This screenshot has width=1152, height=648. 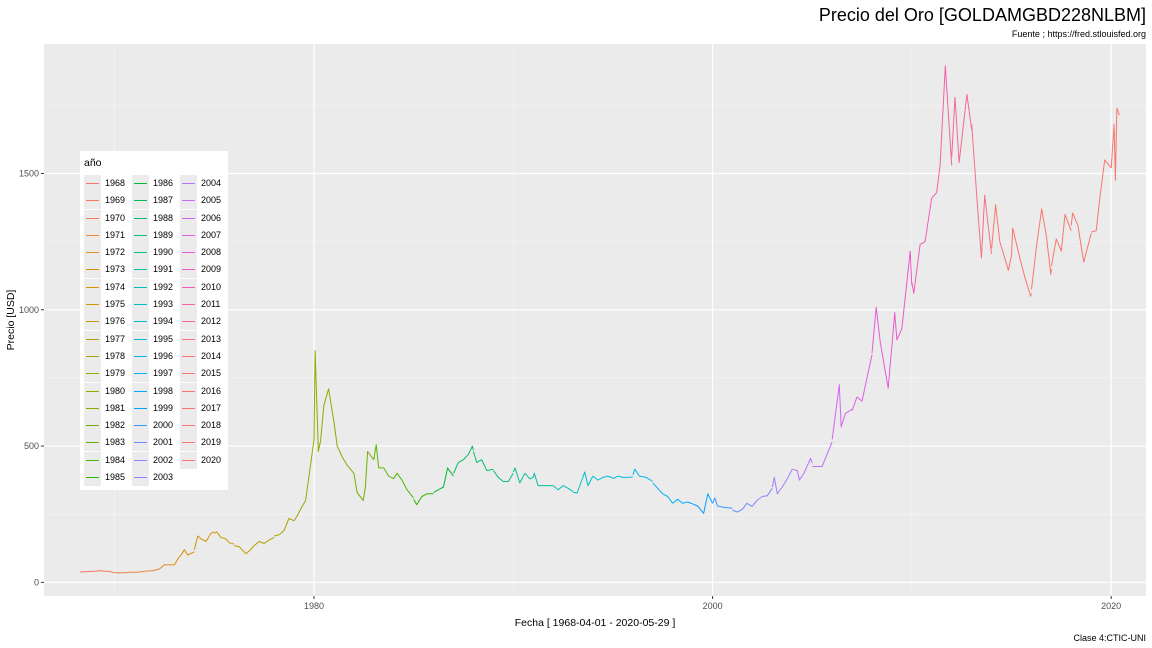 I want to click on legend-label: 1984, so click(x=115, y=459).